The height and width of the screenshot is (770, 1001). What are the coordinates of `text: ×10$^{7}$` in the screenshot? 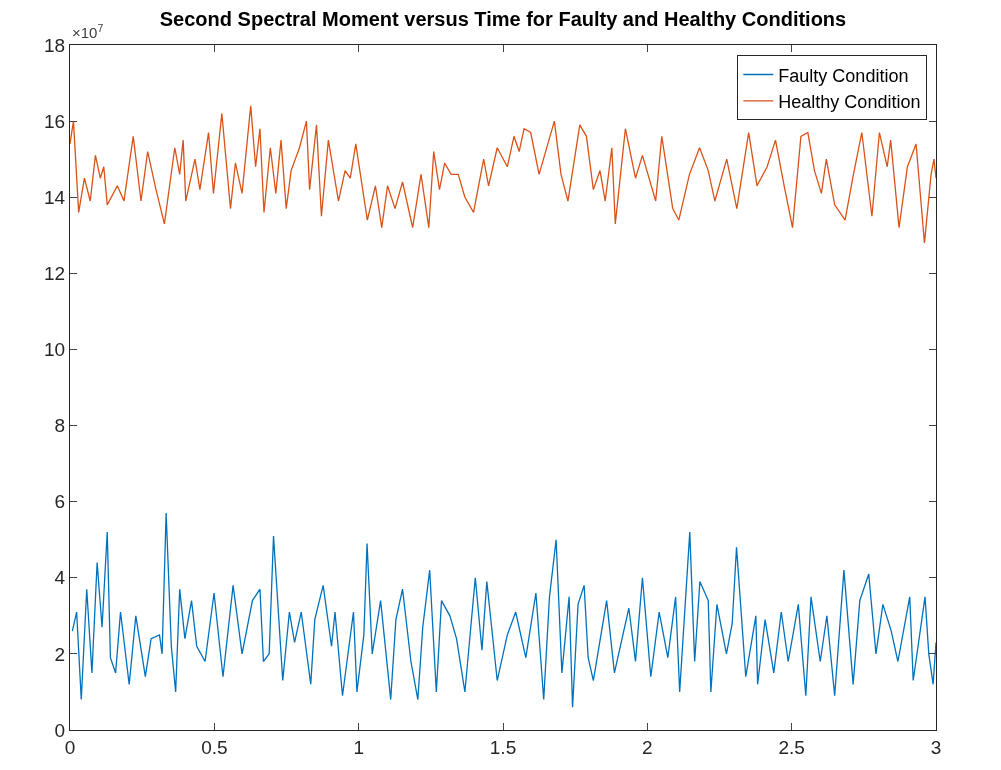 It's located at (88, 32).